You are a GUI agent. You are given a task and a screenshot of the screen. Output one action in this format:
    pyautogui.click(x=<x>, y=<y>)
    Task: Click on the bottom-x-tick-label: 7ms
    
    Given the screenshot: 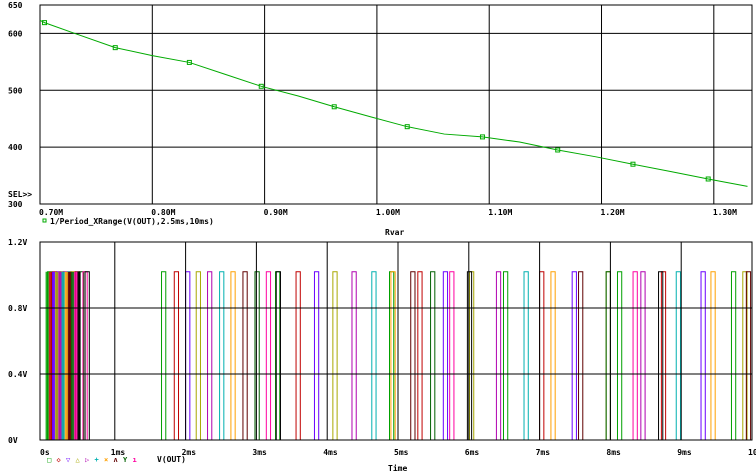 What is the action you would take?
    pyautogui.click(x=543, y=452)
    